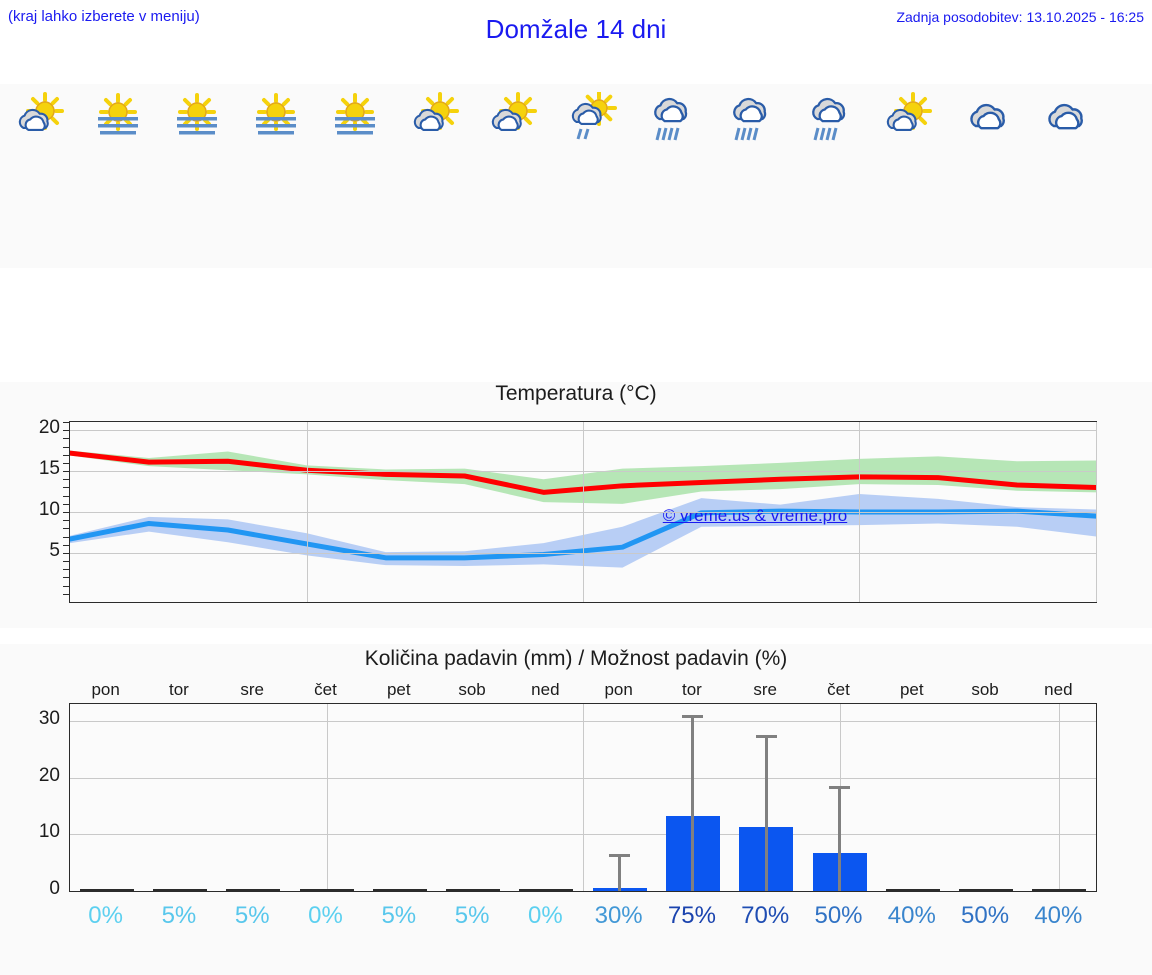  What do you see at coordinates (576, 393) in the screenshot?
I see `temperature-chart-title: Temperatura (°C)` at bounding box center [576, 393].